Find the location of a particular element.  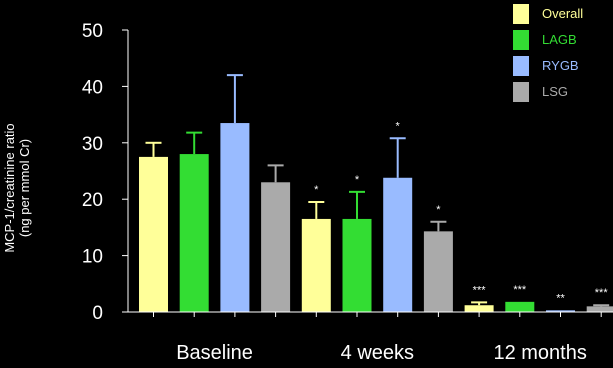

legend-label: LAGB is located at coordinates (559, 39).